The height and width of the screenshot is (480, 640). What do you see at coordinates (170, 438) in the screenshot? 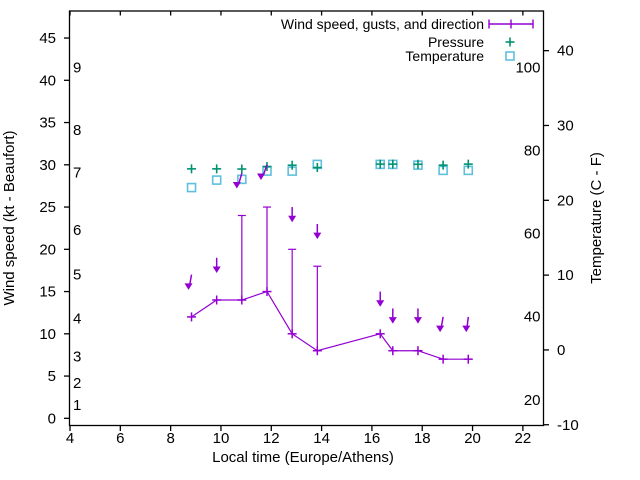
I see `x-tick-label: 8` at bounding box center [170, 438].